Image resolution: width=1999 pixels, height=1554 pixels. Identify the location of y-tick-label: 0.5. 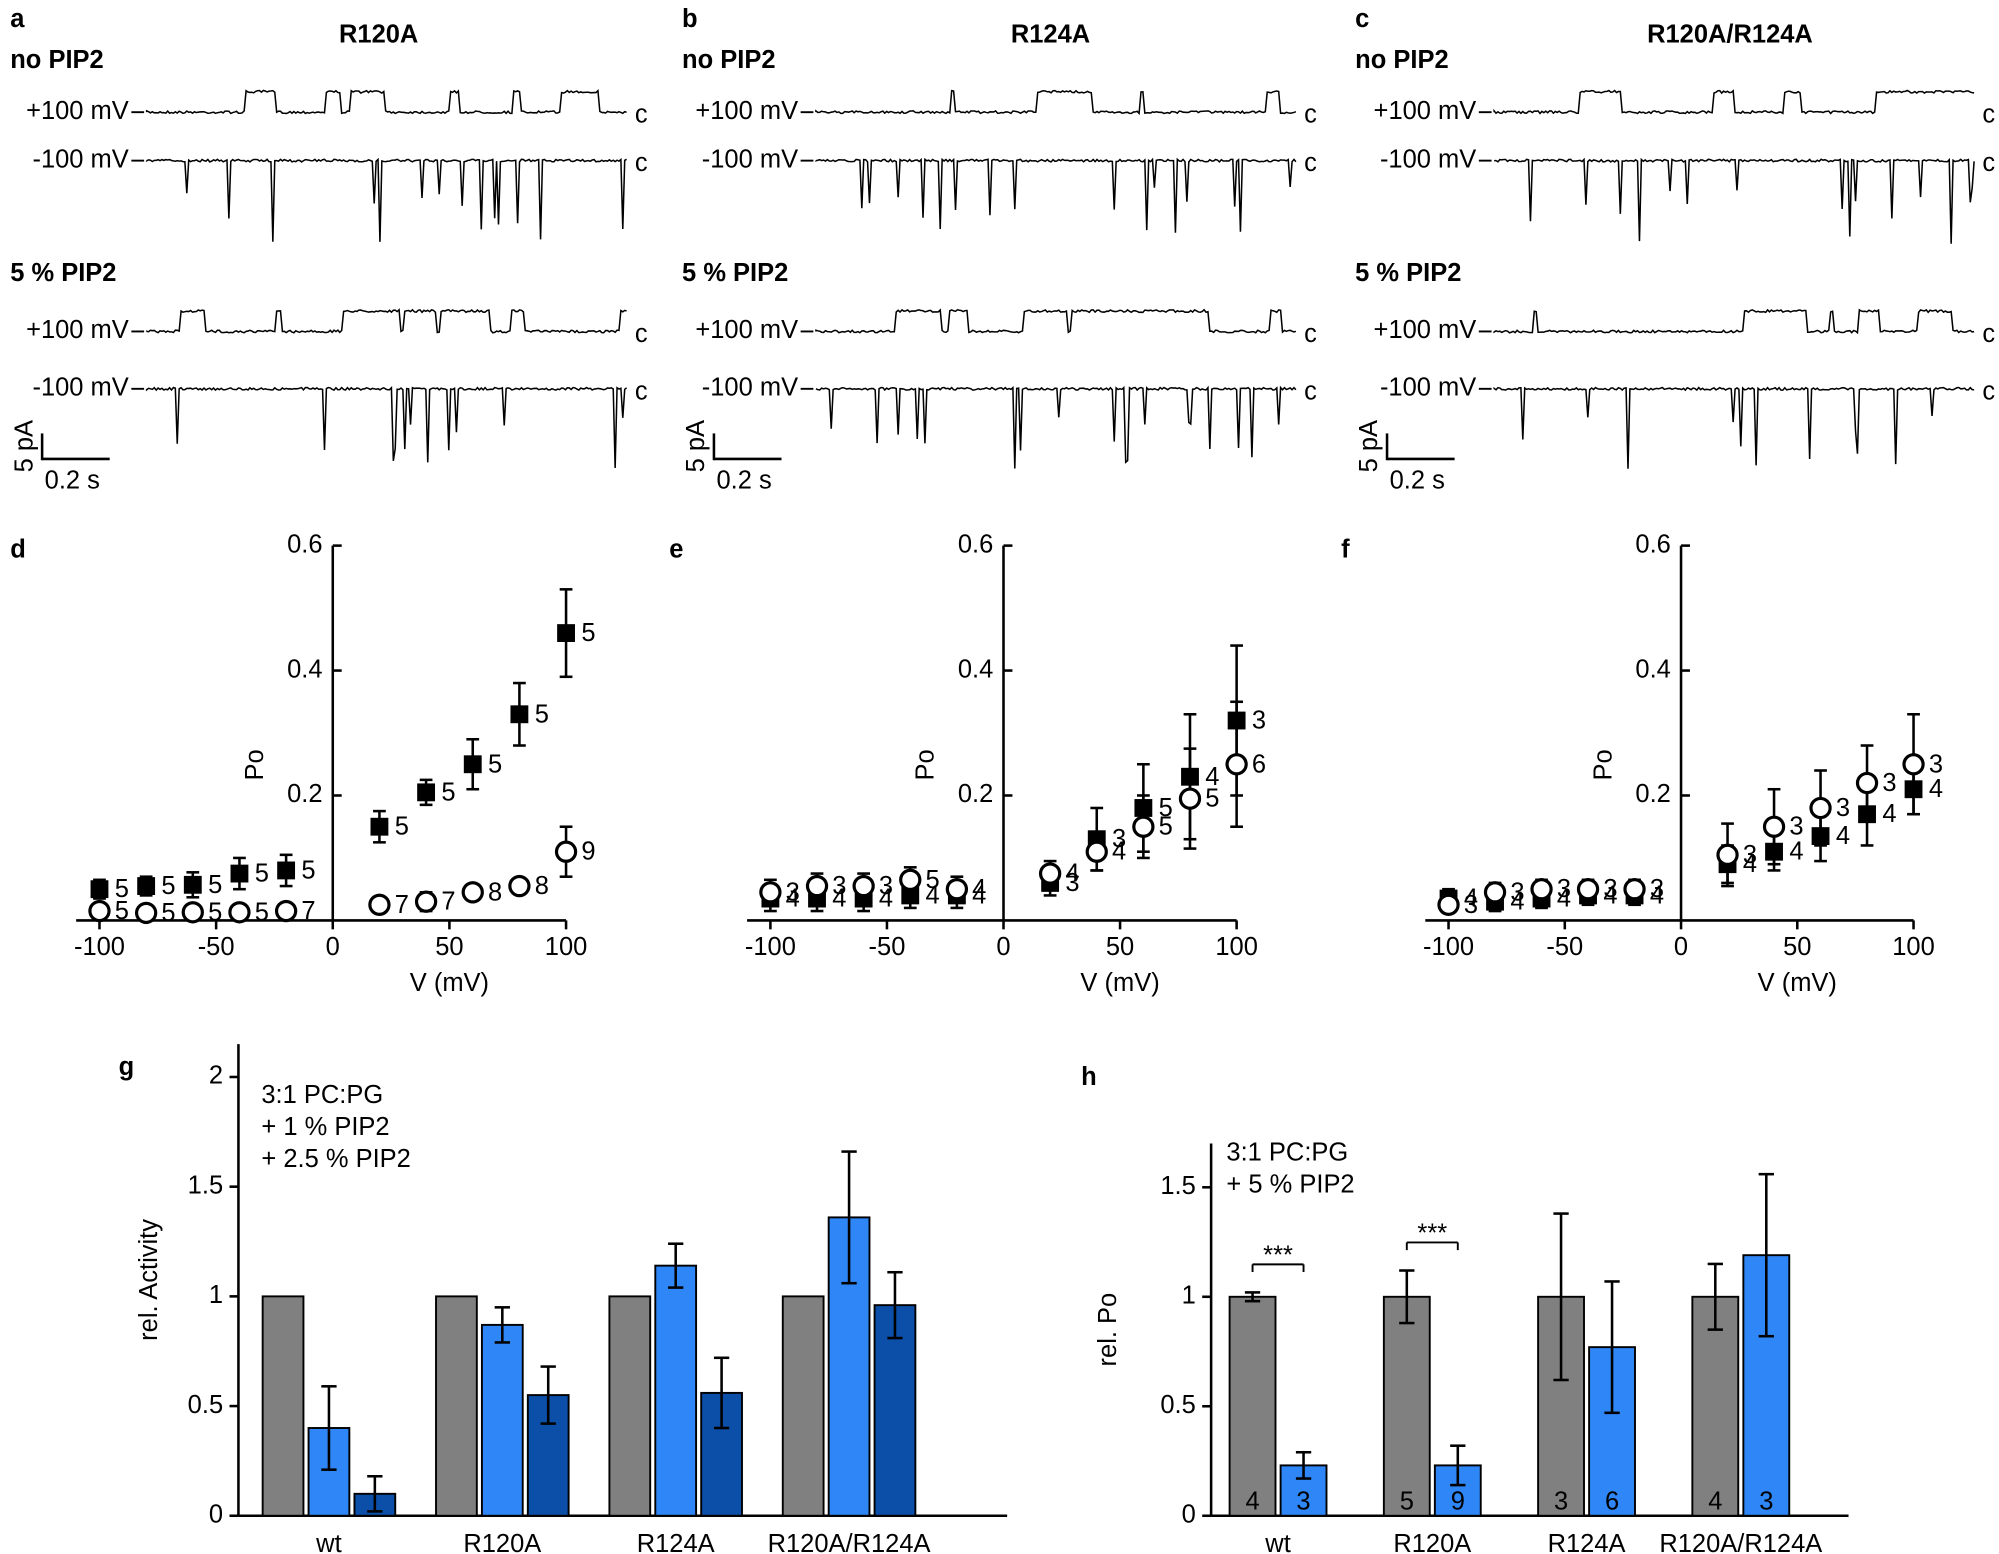
(205, 1405).